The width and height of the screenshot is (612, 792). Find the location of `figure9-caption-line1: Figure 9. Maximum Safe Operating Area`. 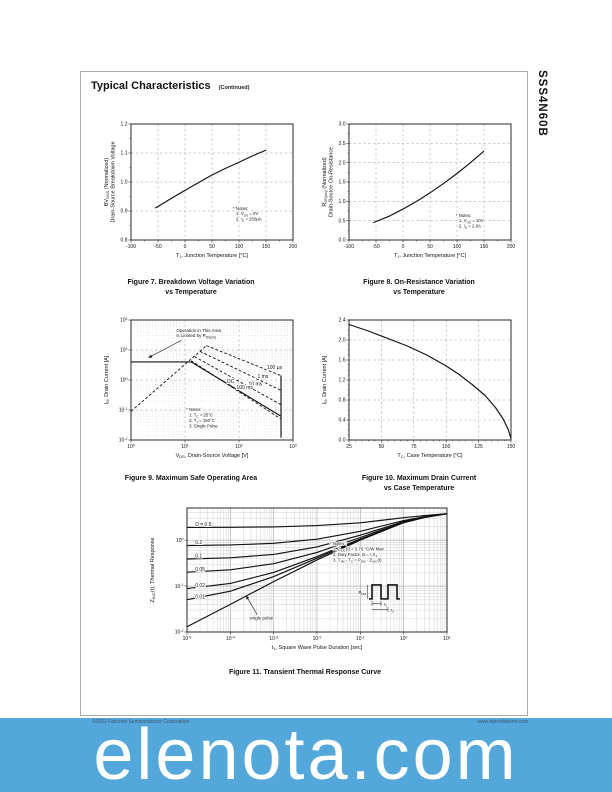

figure9-caption-line1: Figure 9. Maximum Safe Operating Area is located at coordinates (191, 478).